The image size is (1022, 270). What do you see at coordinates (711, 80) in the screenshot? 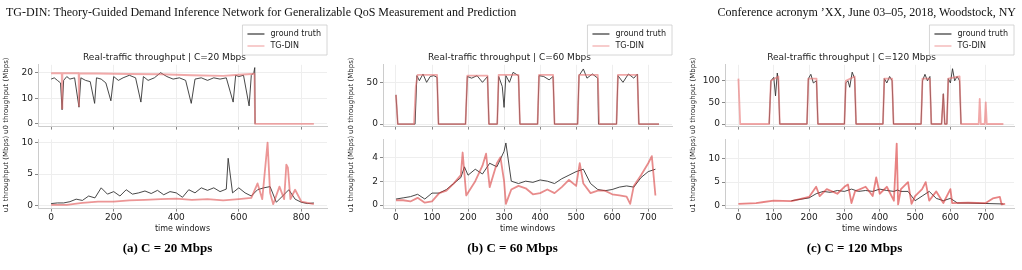
I see `y-tick-label: 100` at bounding box center [711, 80].